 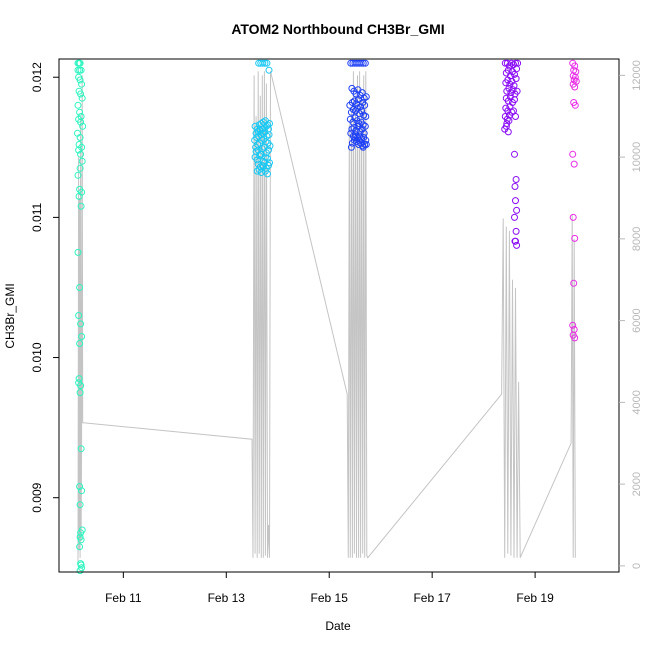 What do you see at coordinates (37, 217) in the screenshot?
I see `y-tick-label: 0.011` at bounding box center [37, 217].